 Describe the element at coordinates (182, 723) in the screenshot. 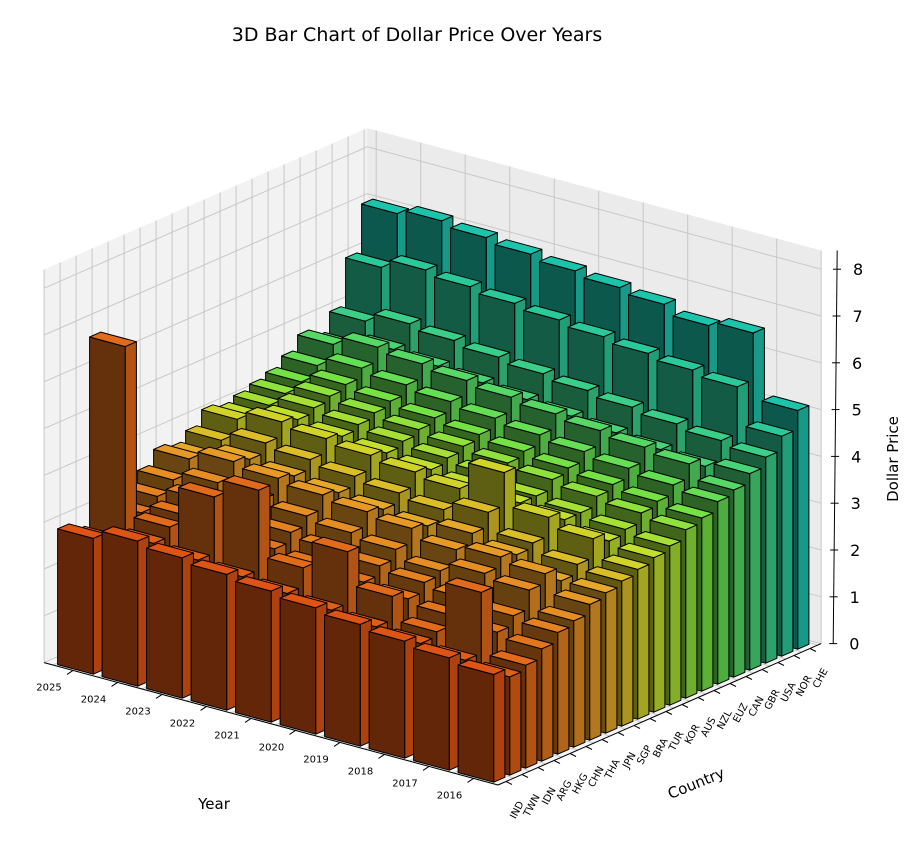

I see `year-tick-label: 2022` at that location.